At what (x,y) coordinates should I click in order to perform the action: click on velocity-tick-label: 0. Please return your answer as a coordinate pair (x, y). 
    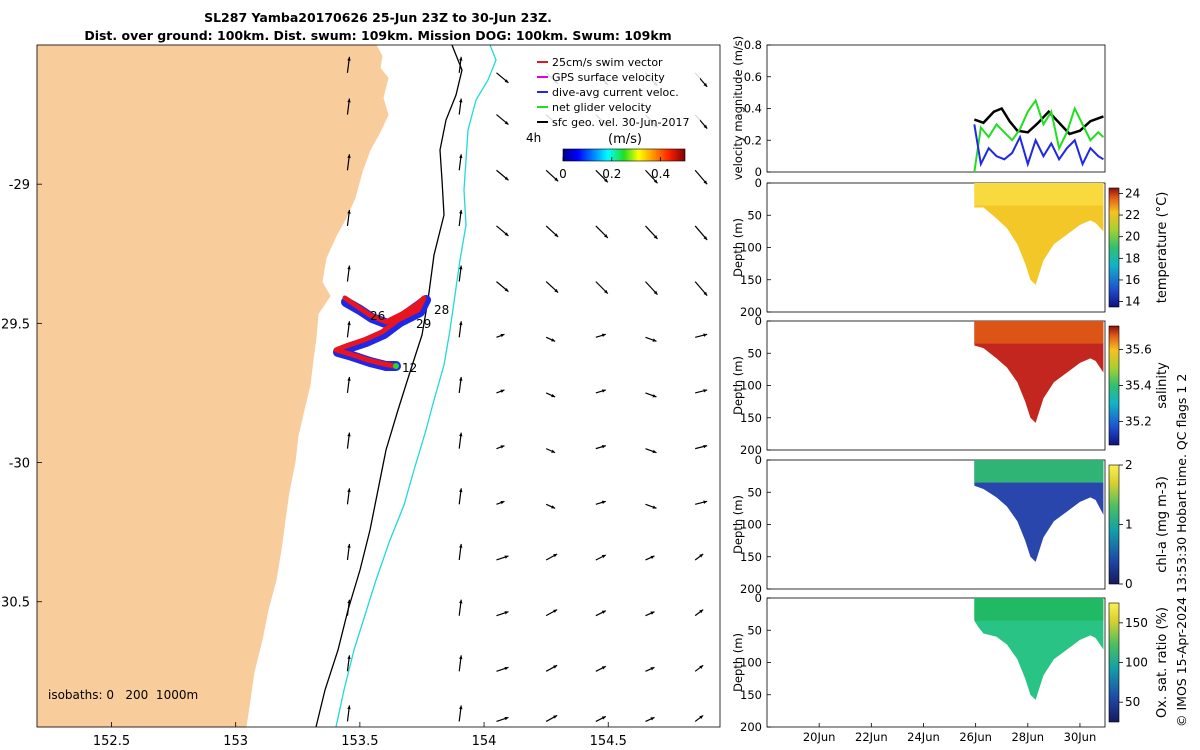
    Looking at the image, I should click on (758, 172).